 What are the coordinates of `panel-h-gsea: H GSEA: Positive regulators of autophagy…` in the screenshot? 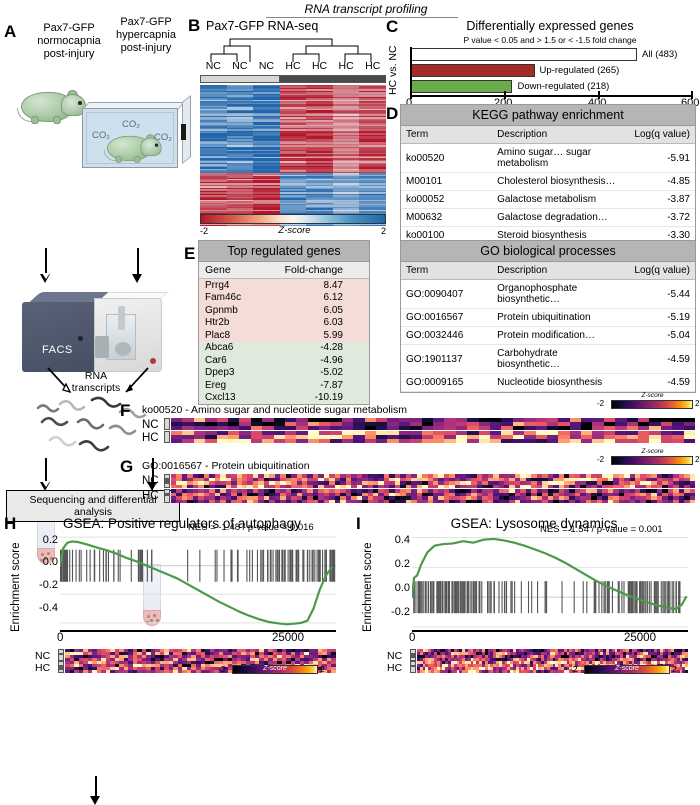 It's located at (174, 591).